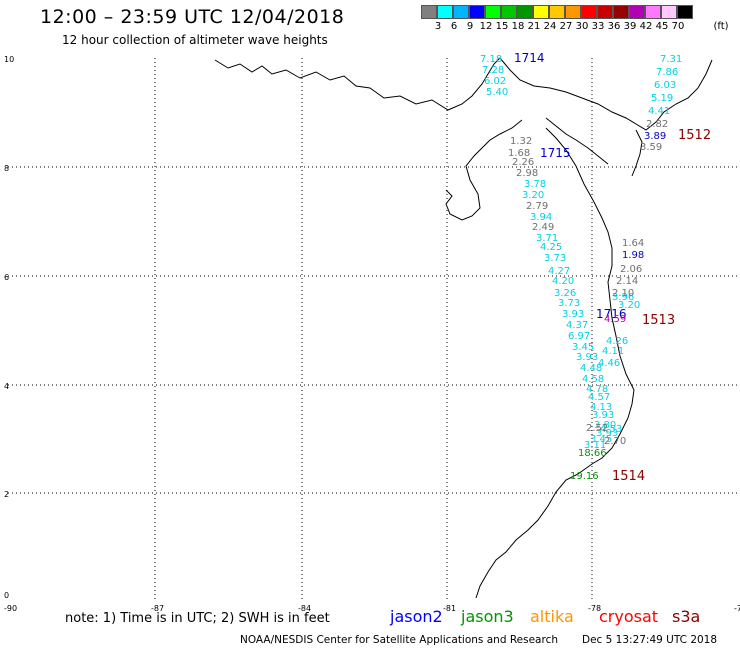  Describe the element at coordinates (521, 141) in the screenshot. I see `swh-label: 1.32` at that location.